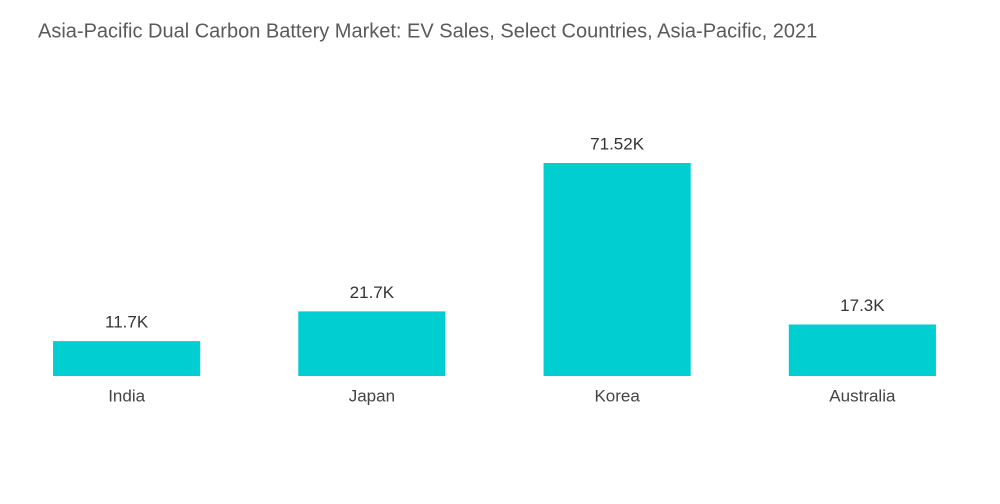  Describe the element at coordinates (127, 322) in the screenshot. I see `value-label: 11.7K` at that location.